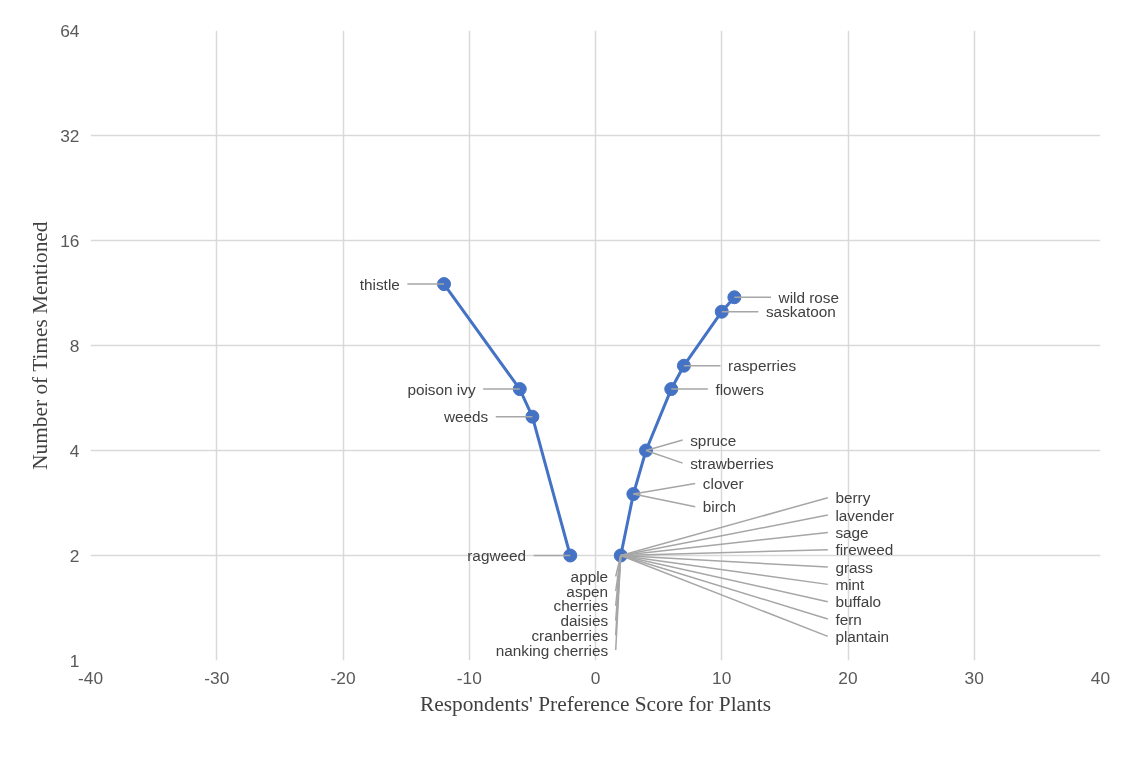 This screenshot has height=759, width=1139. What do you see at coordinates (800, 312) in the screenshot?
I see `annotation: saskatoon` at bounding box center [800, 312].